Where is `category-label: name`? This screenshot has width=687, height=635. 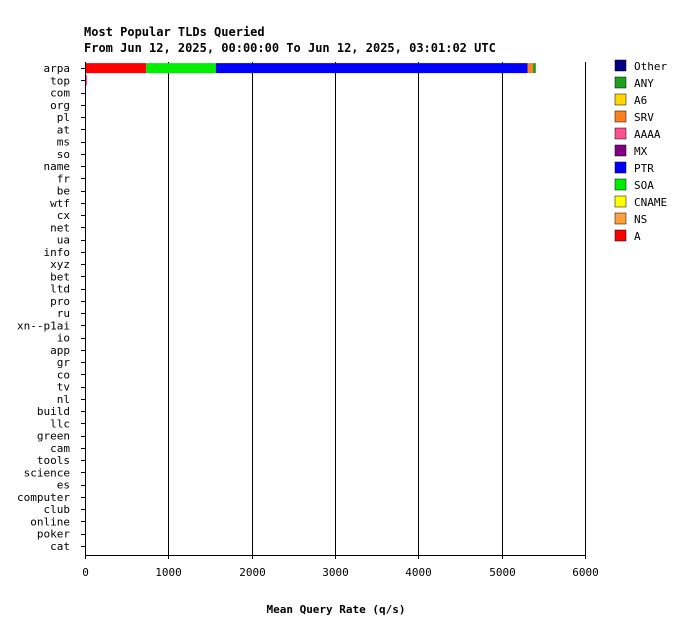 category-label: name is located at coordinates (57, 166).